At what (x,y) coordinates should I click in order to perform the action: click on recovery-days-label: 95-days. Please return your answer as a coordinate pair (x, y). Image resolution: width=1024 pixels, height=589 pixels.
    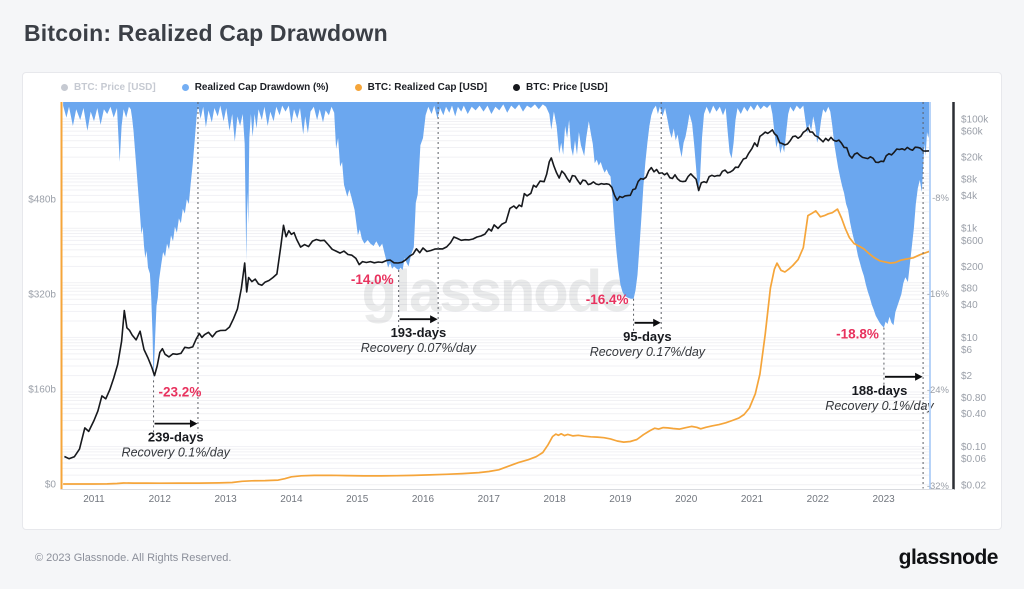
    Looking at the image, I should click on (647, 336).